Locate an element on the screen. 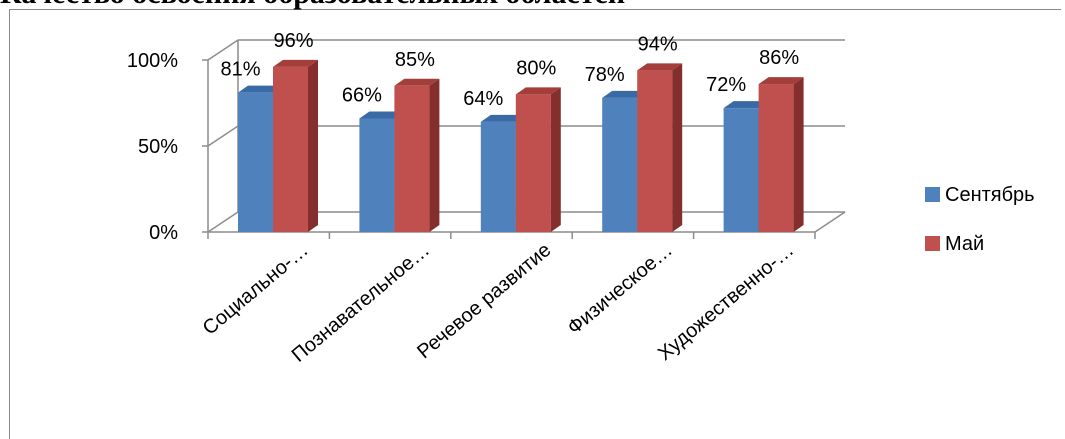 Image resolution: width=1065 pixels, height=439 pixels. legend-label: Май is located at coordinates (964, 244).